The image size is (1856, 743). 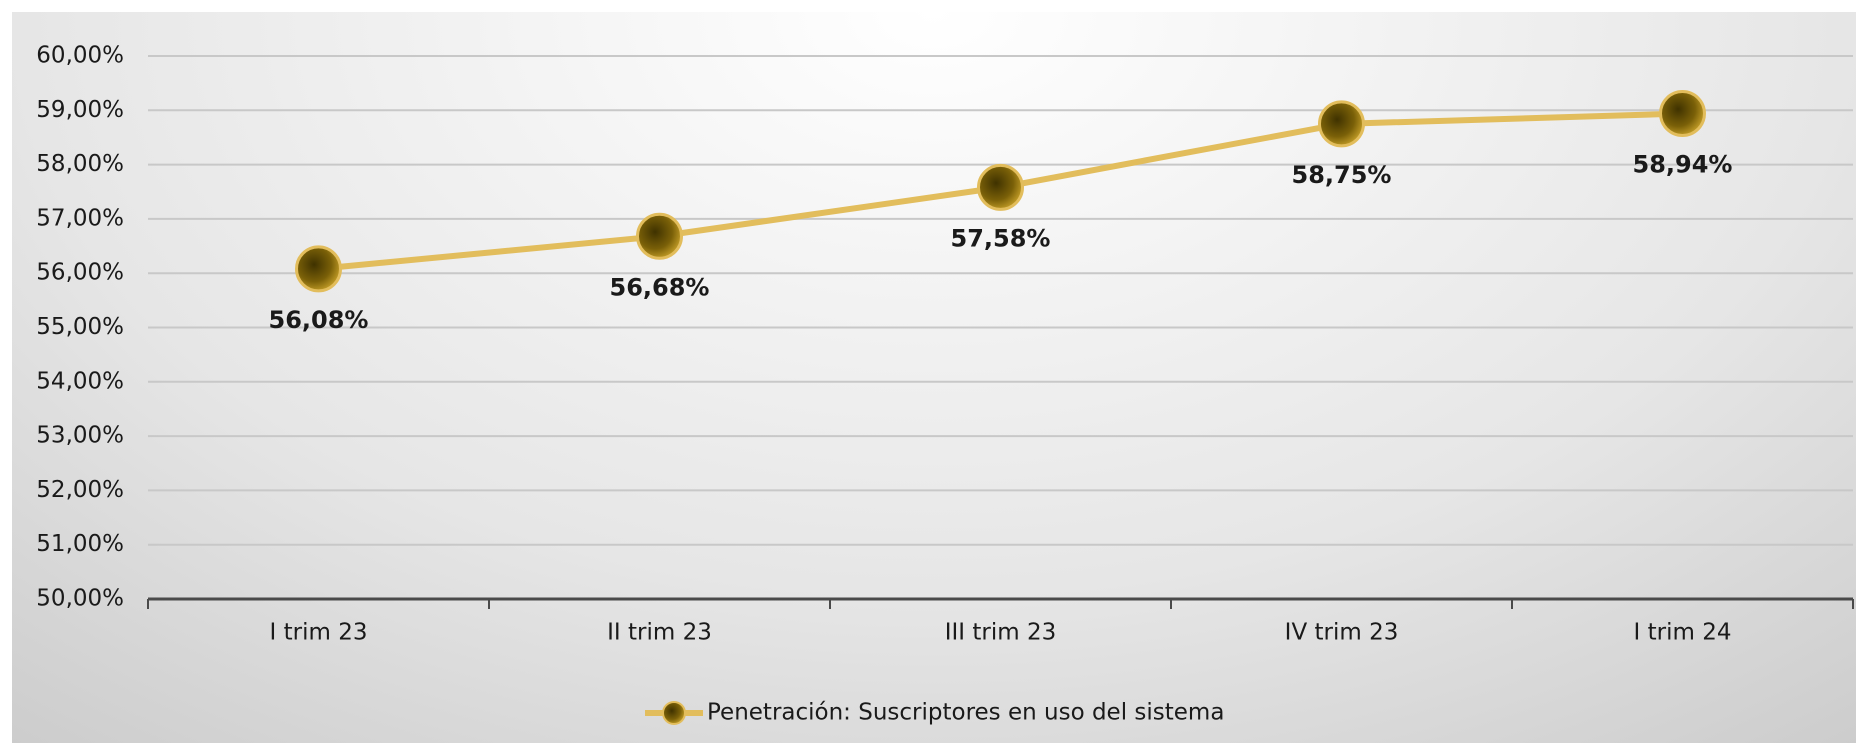 What do you see at coordinates (80, 490) in the screenshot?
I see `y-tick-label: 52,00%` at bounding box center [80, 490].